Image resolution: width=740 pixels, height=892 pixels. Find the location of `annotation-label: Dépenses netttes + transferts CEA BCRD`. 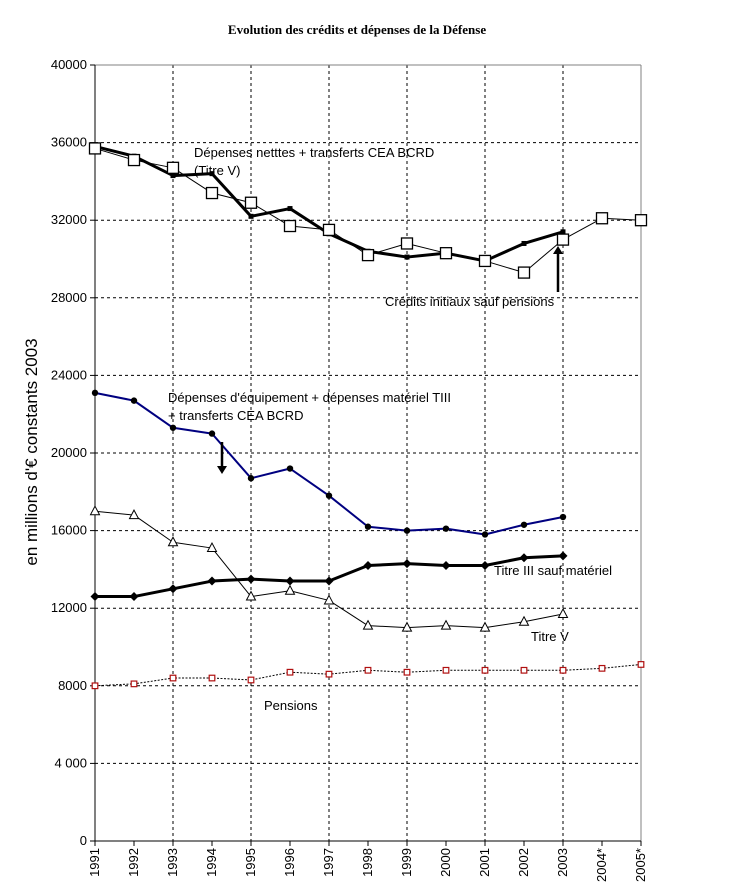

annotation-label: Dépenses netttes + transferts CEA BCRD is located at coordinates (314, 152).